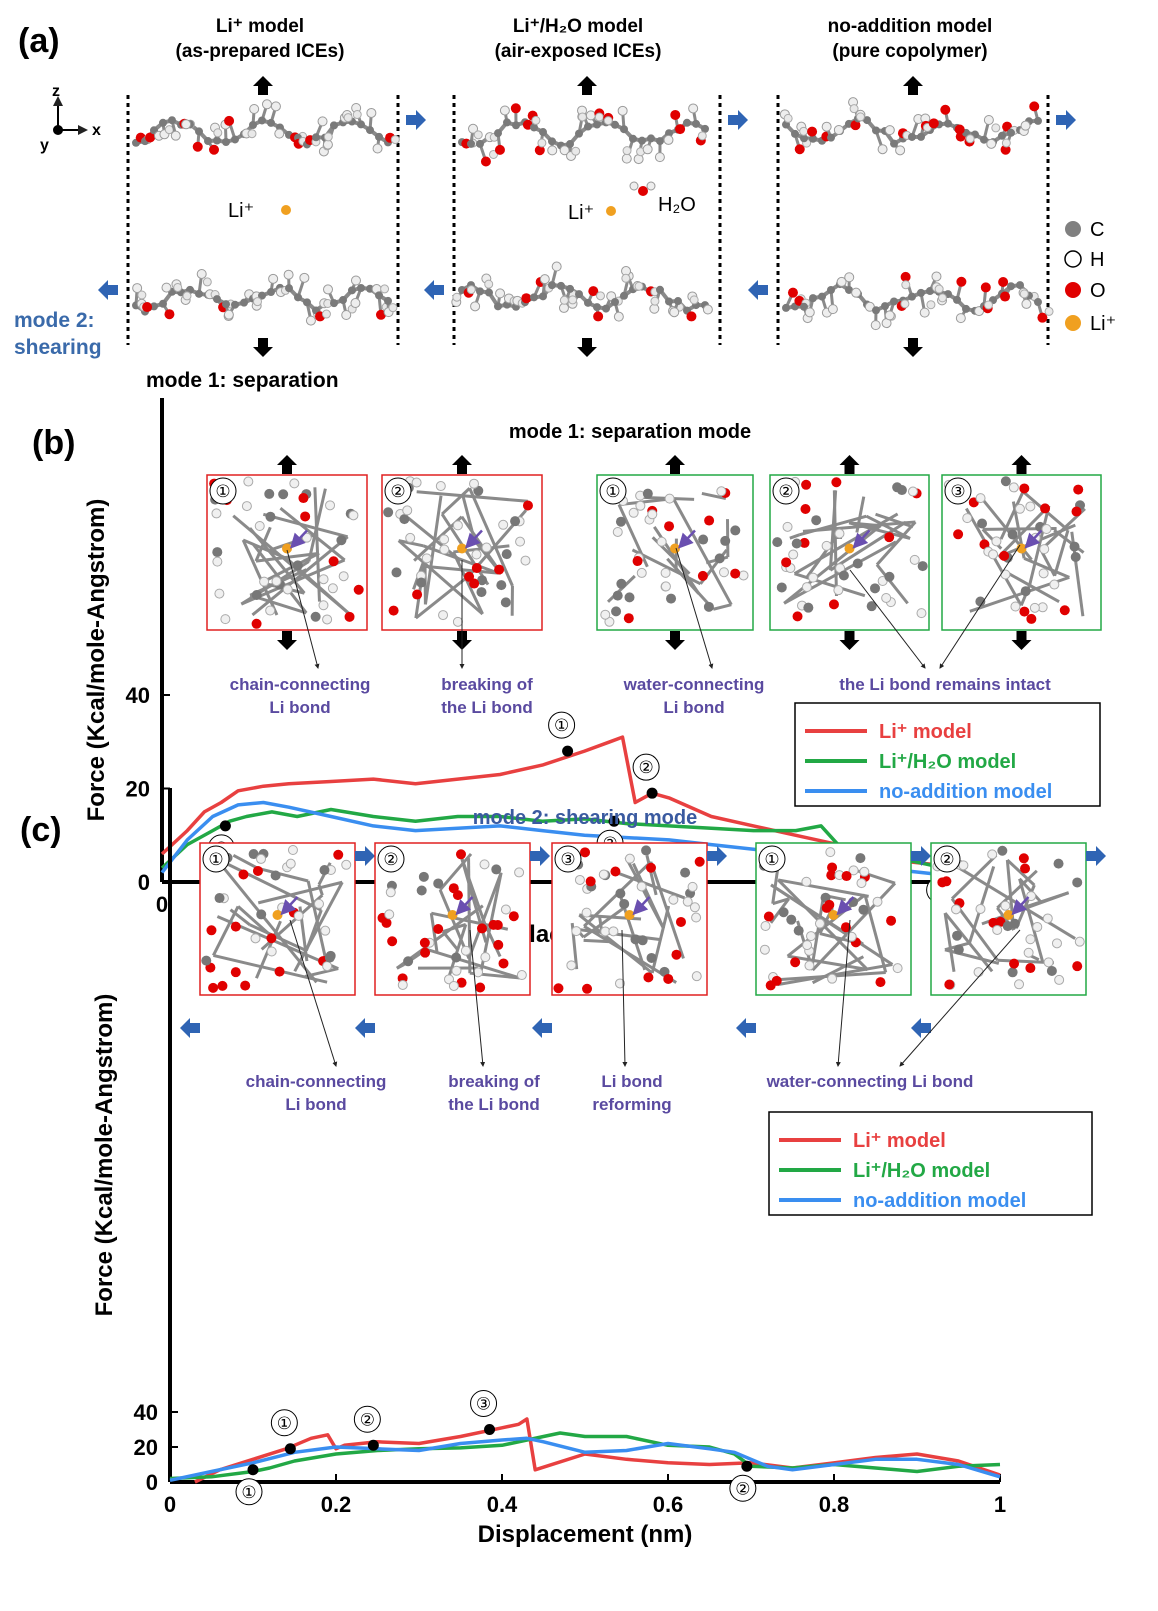 This screenshot has width=1158, height=1611. What do you see at coordinates (44, 145) in the screenshot?
I see `axis-y-label: y` at bounding box center [44, 145].